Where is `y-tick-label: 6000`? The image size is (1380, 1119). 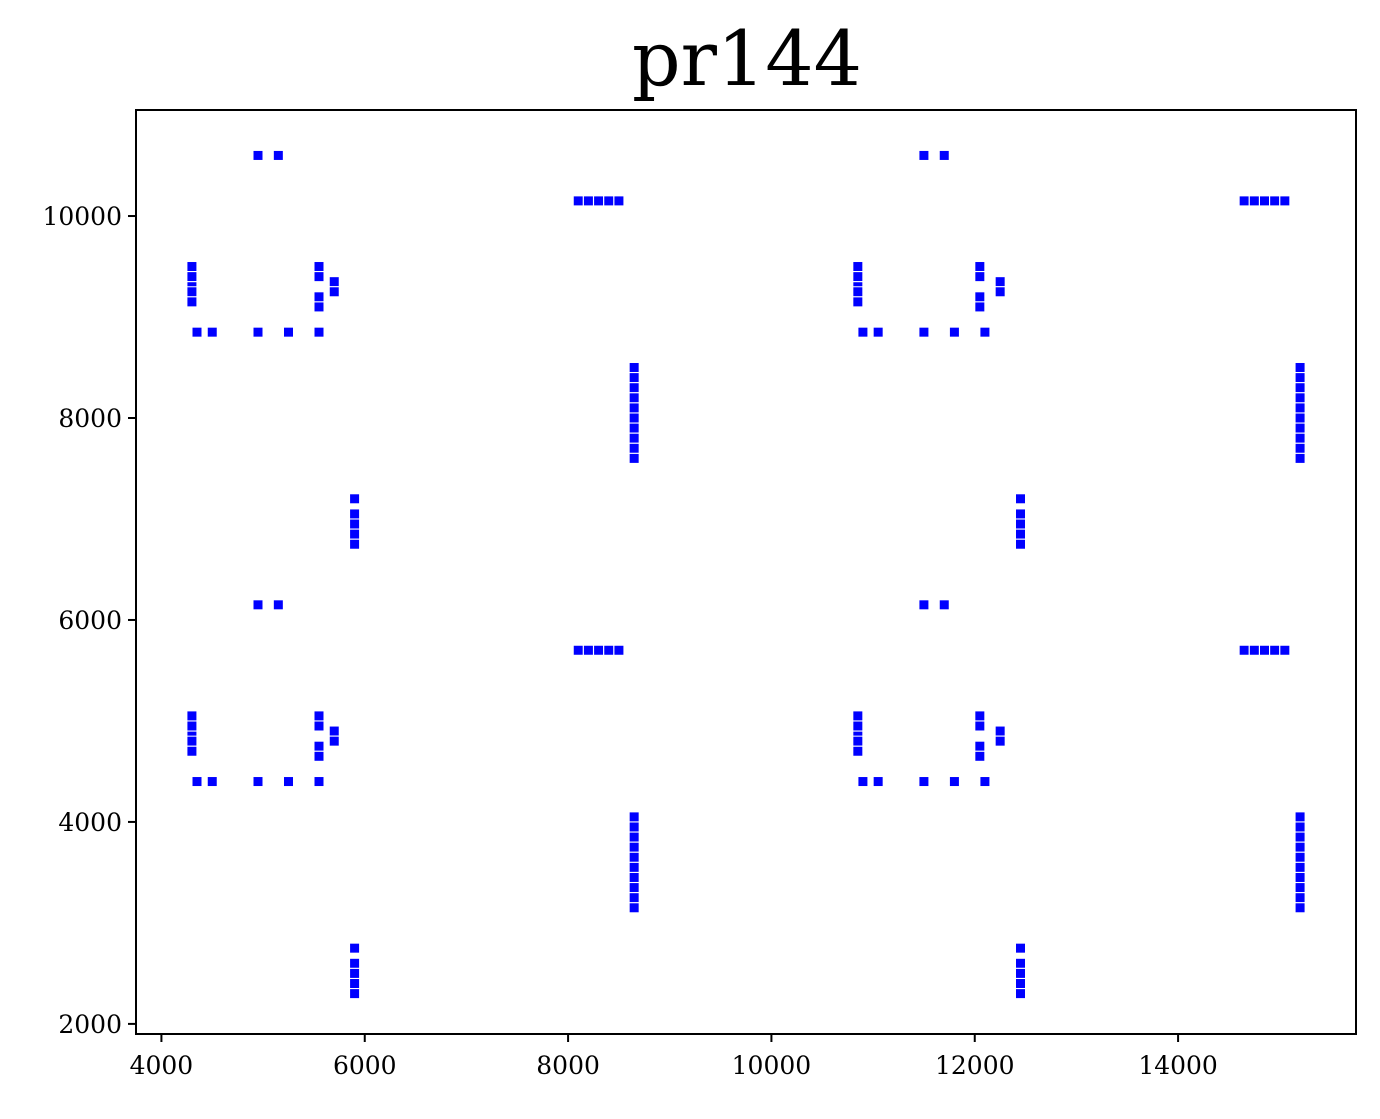 y-tick-label: 6000 is located at coordinates (90, 620).